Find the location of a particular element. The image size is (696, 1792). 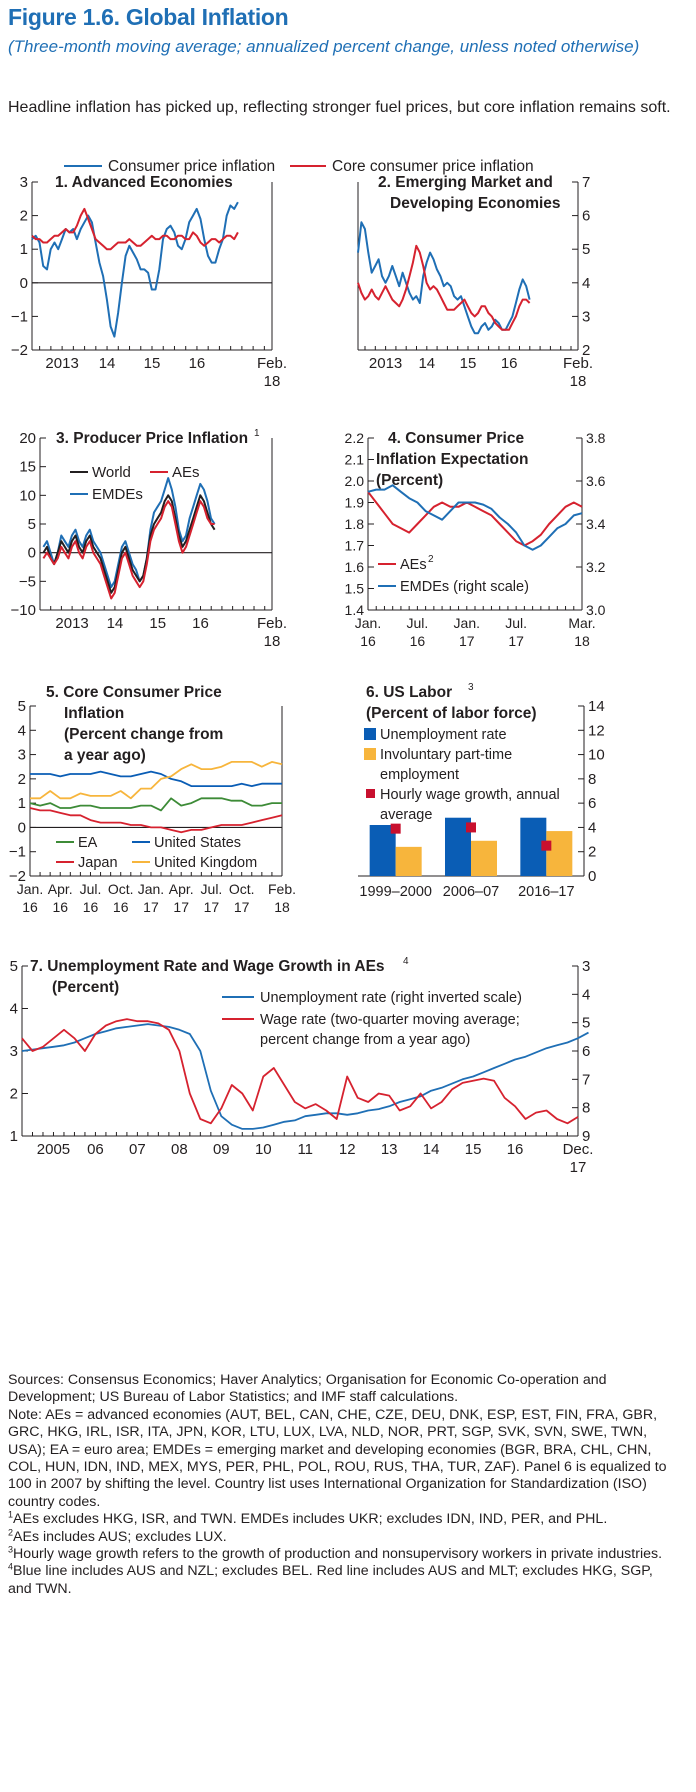

p3-ytick-label: 20 is located at coordinates (27, 438).